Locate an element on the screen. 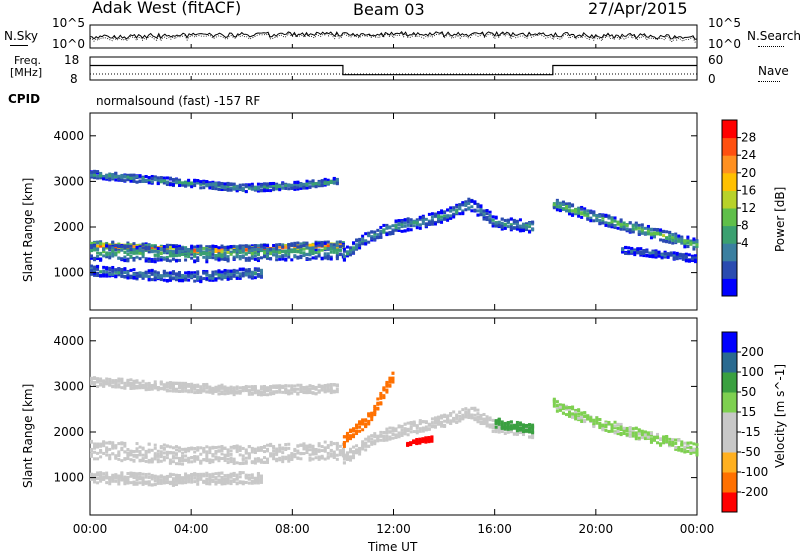 The width and height of the screenshot is (800, 554). freq-label-1: Freq. is located at coordinates (28, 60).